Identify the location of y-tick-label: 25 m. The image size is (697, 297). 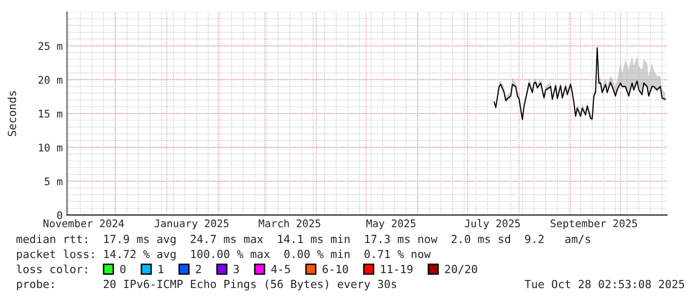
(50, 46).